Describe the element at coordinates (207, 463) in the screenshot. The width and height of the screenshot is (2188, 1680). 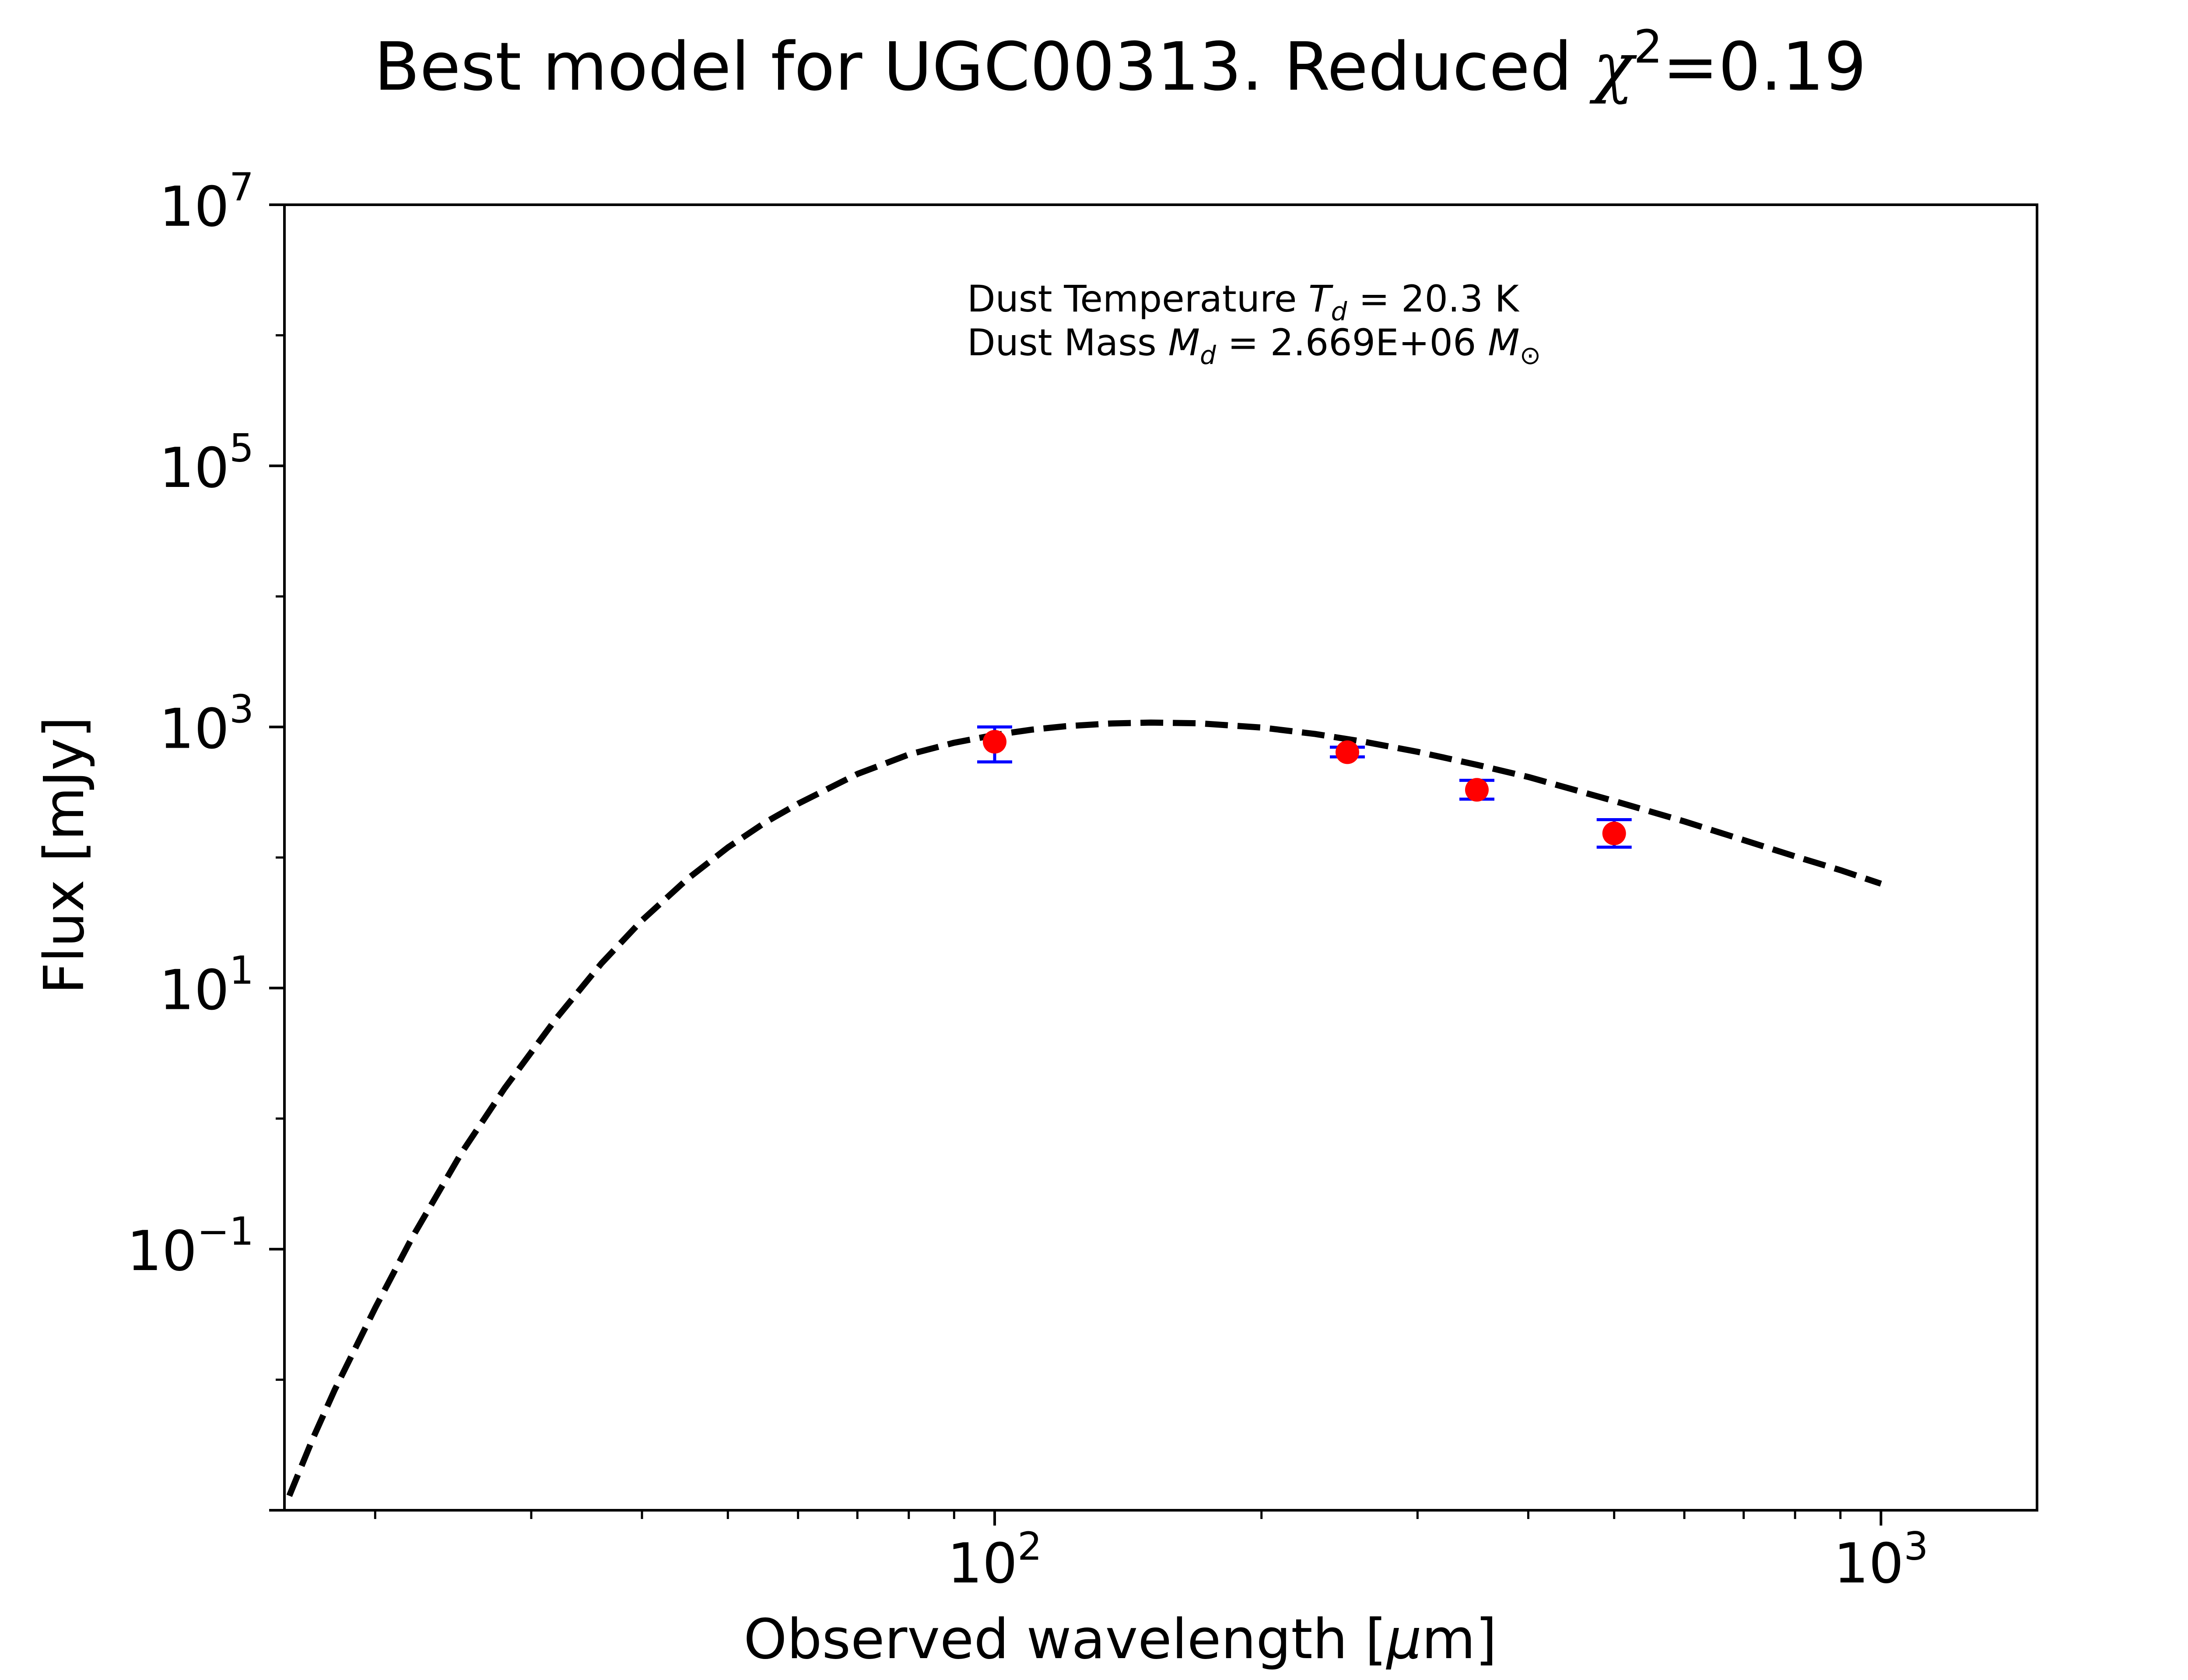
I see `y-tick-label: 10⁵` at that location.